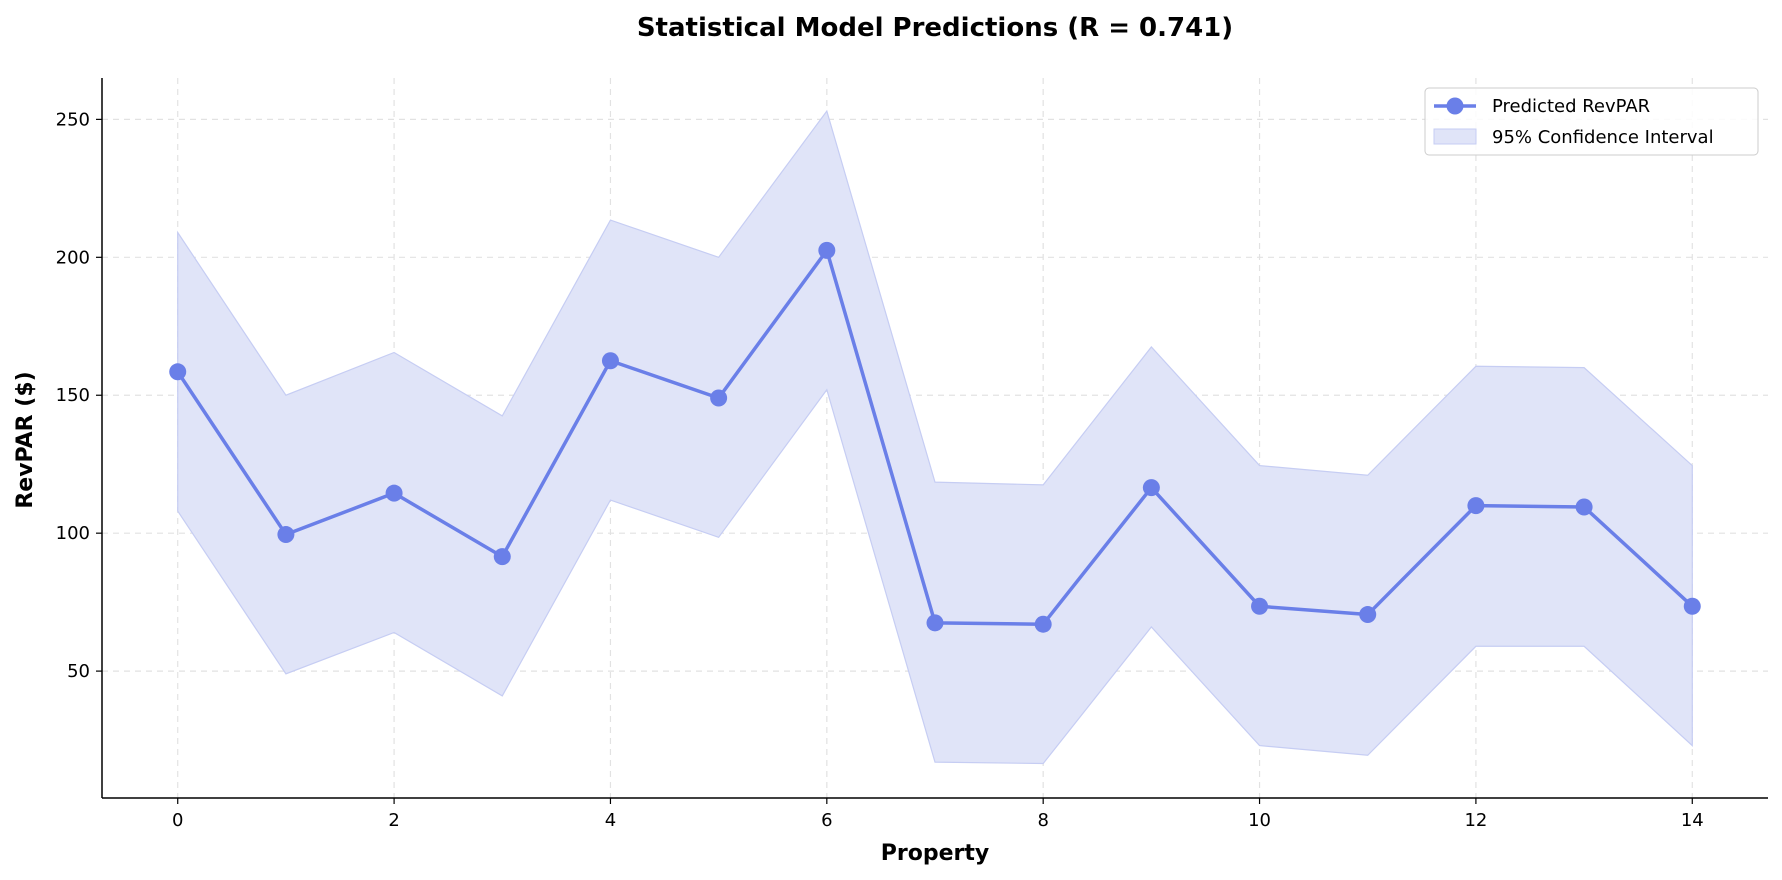 The image size is (1782, 880). What do you see at coordinates (73, 533) in the screenshot?
I see `y-tick-label: 100` at bounding box center [73, 533].